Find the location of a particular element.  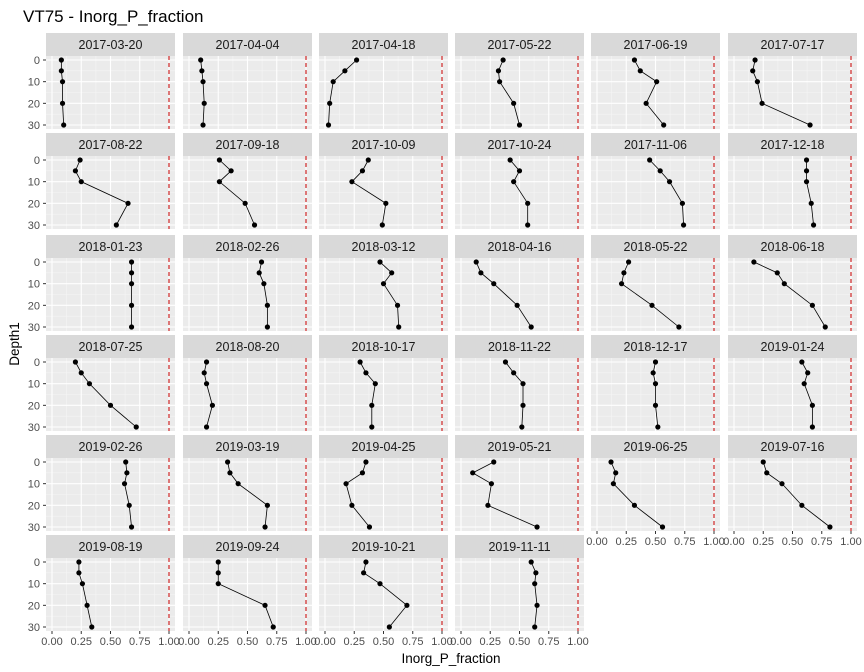

facet-strip-label: 2017-07-17 is located at coordinates (793, 45).